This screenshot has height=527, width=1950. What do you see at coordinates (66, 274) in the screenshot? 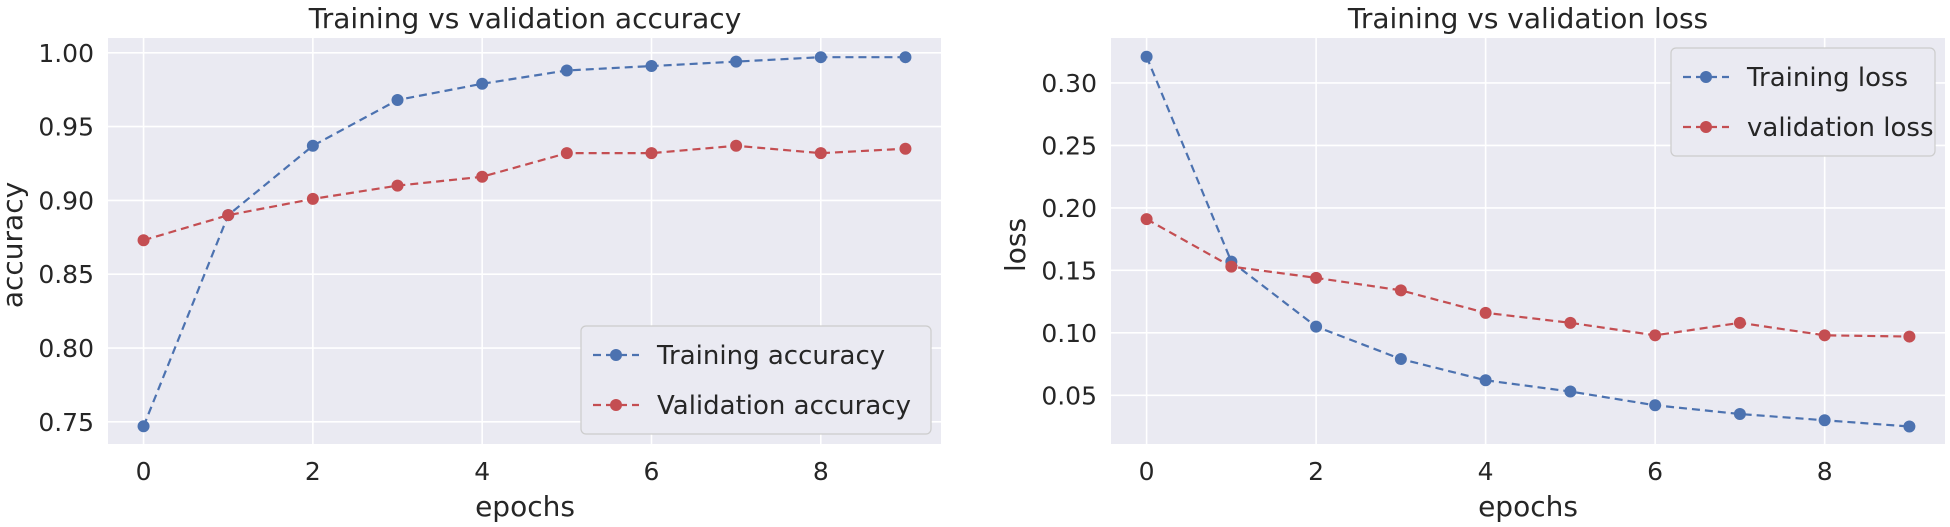
I see `accuracy-chart-y-tick-label: 0.85` at bounding box center [66, 274].